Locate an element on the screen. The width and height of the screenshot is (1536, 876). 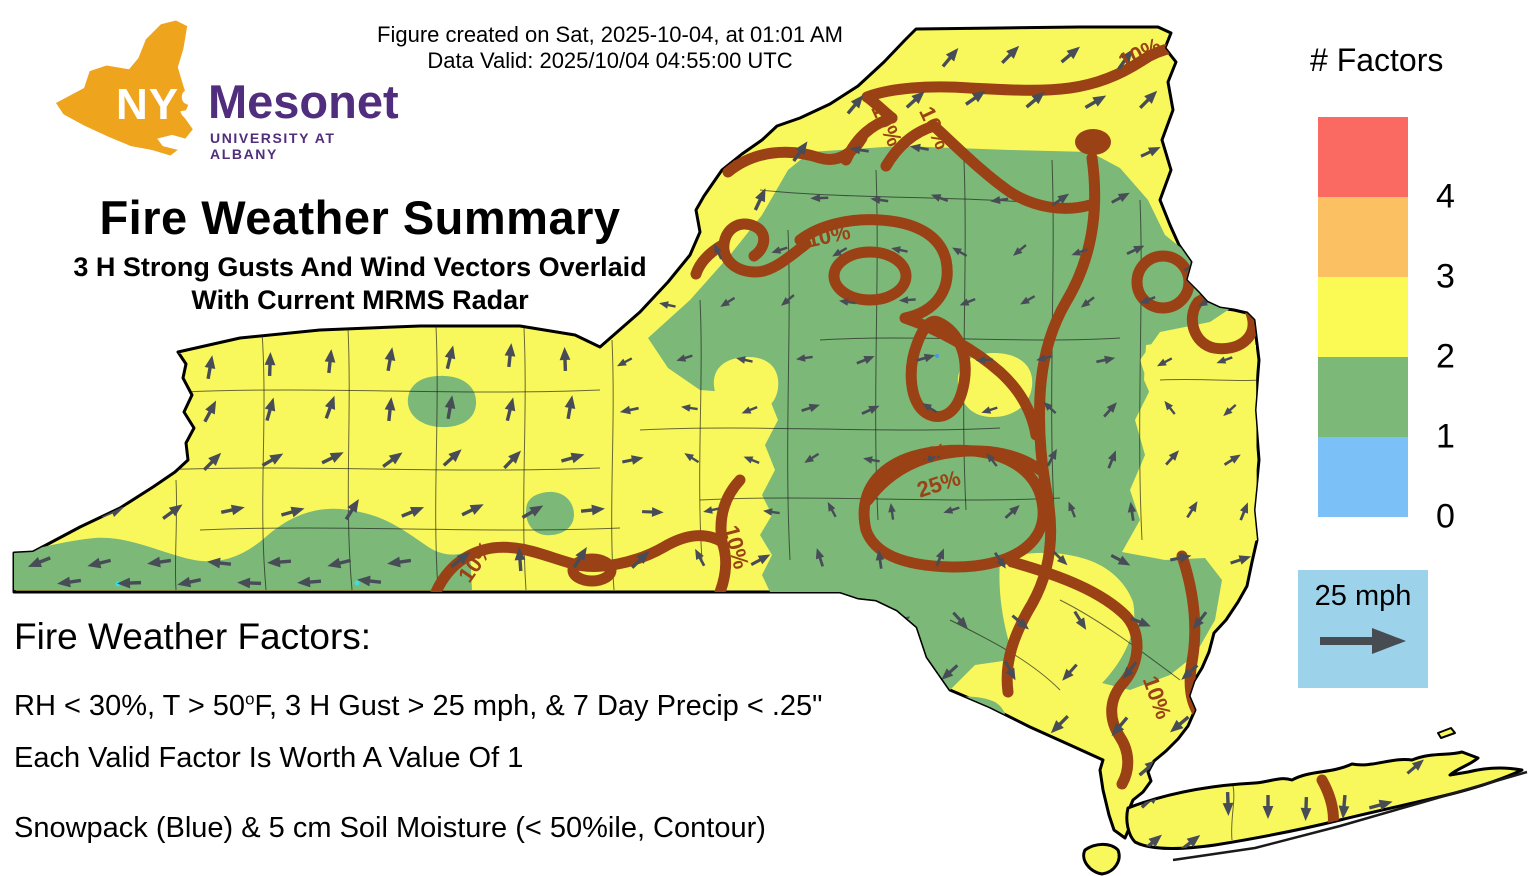
notes-heading: Fire Weather Factors: is located at coordinates (193, 636).